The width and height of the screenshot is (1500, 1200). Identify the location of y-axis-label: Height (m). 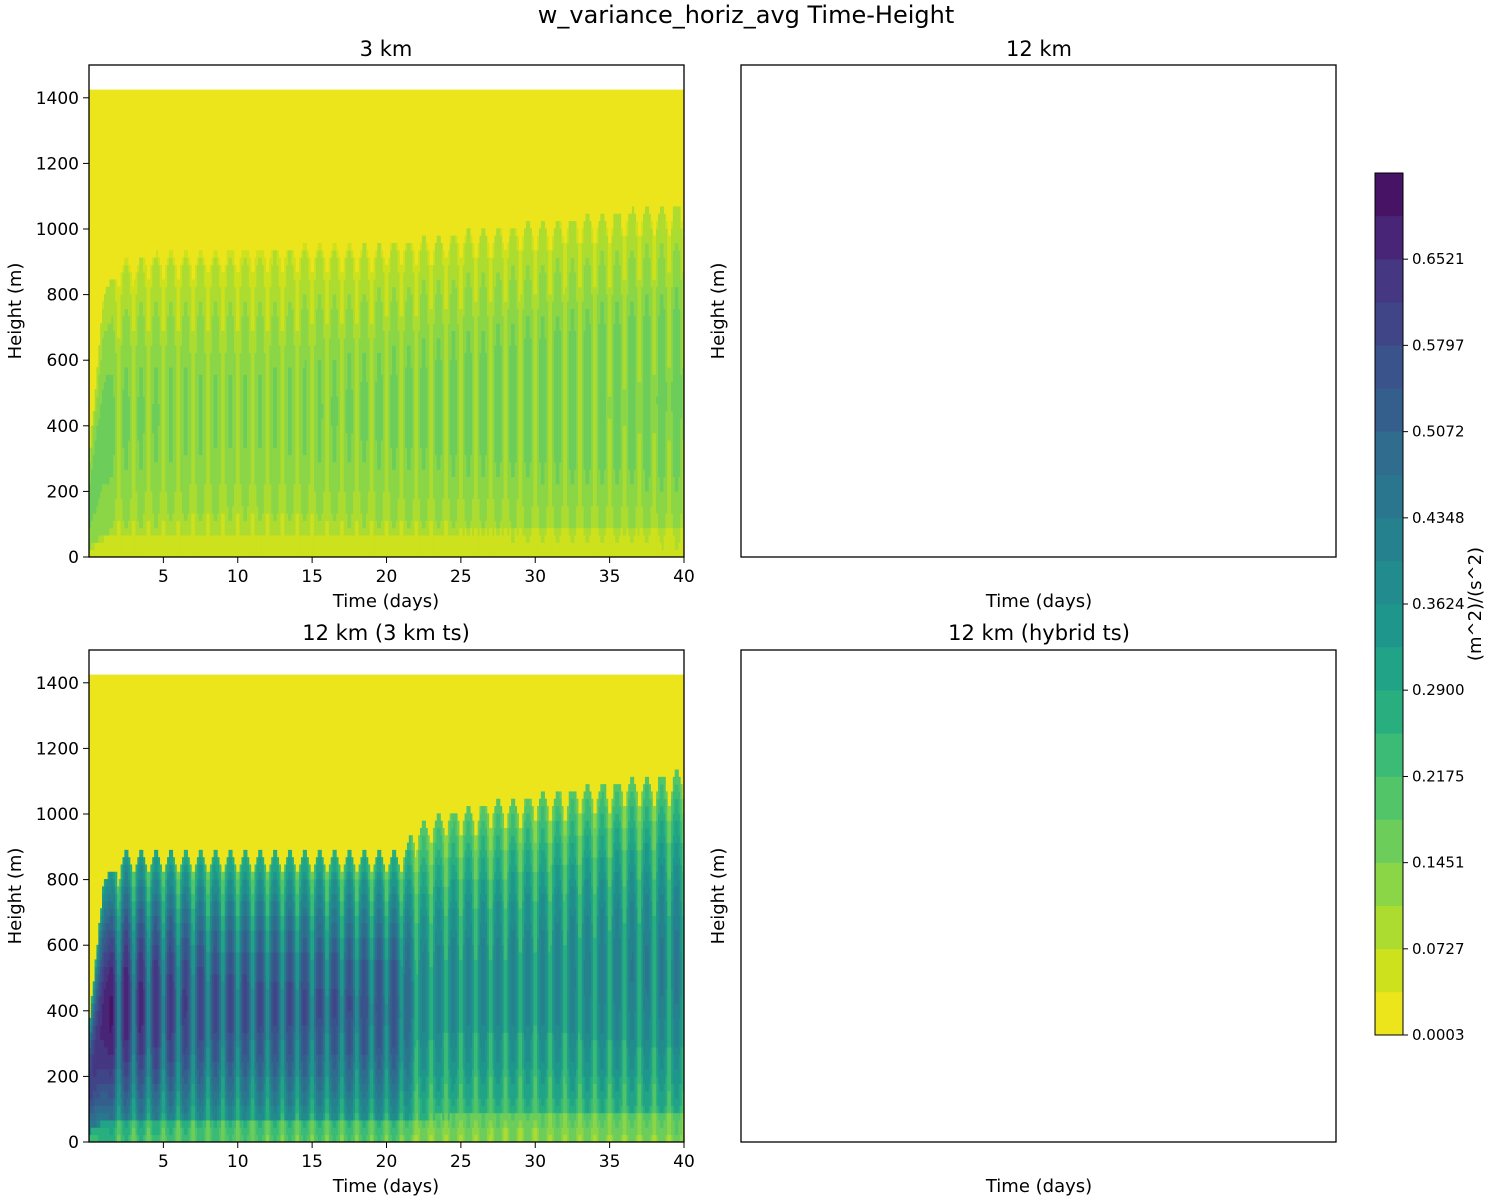
(15, 311).